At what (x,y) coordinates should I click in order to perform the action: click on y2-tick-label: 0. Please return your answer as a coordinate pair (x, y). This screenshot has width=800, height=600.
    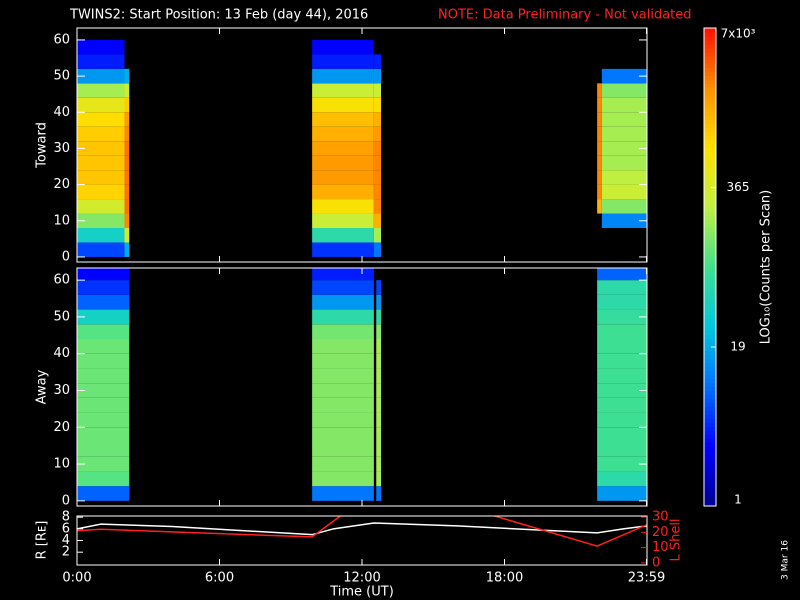
    Looking at the image, I should click on (656, 562).